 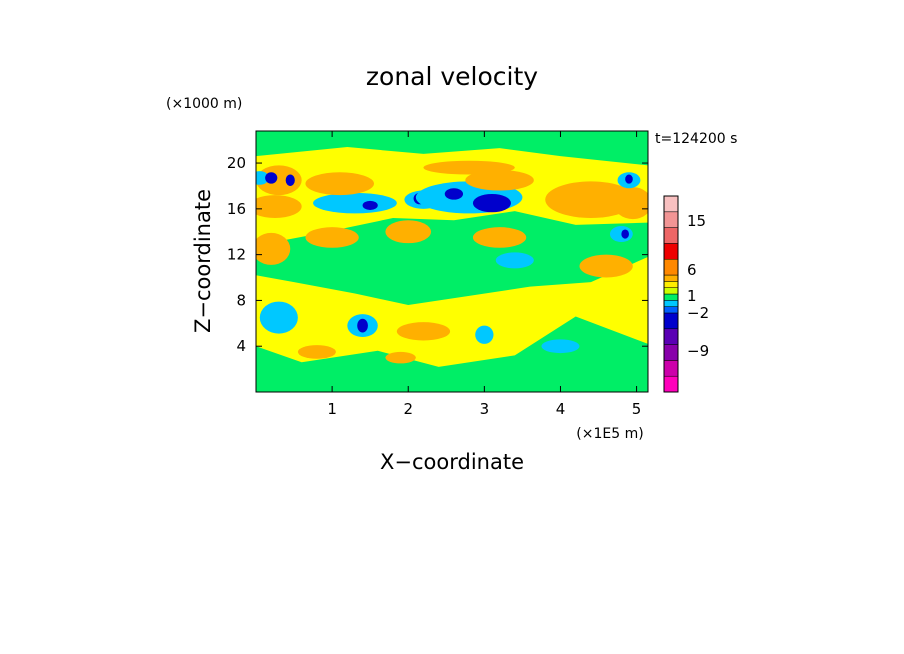 I want to click on x-tick-label: 2, so click(x=408, y=409).